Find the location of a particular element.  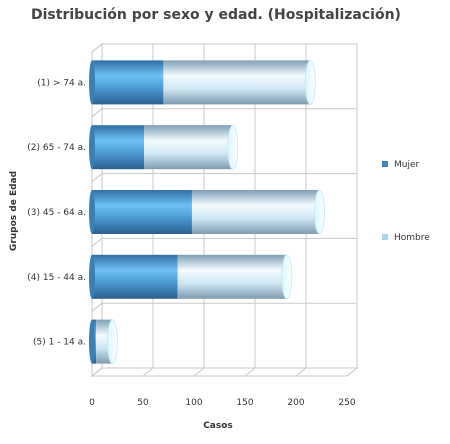

x-tick-label-250: 250 is located at coordinates (346, 403).